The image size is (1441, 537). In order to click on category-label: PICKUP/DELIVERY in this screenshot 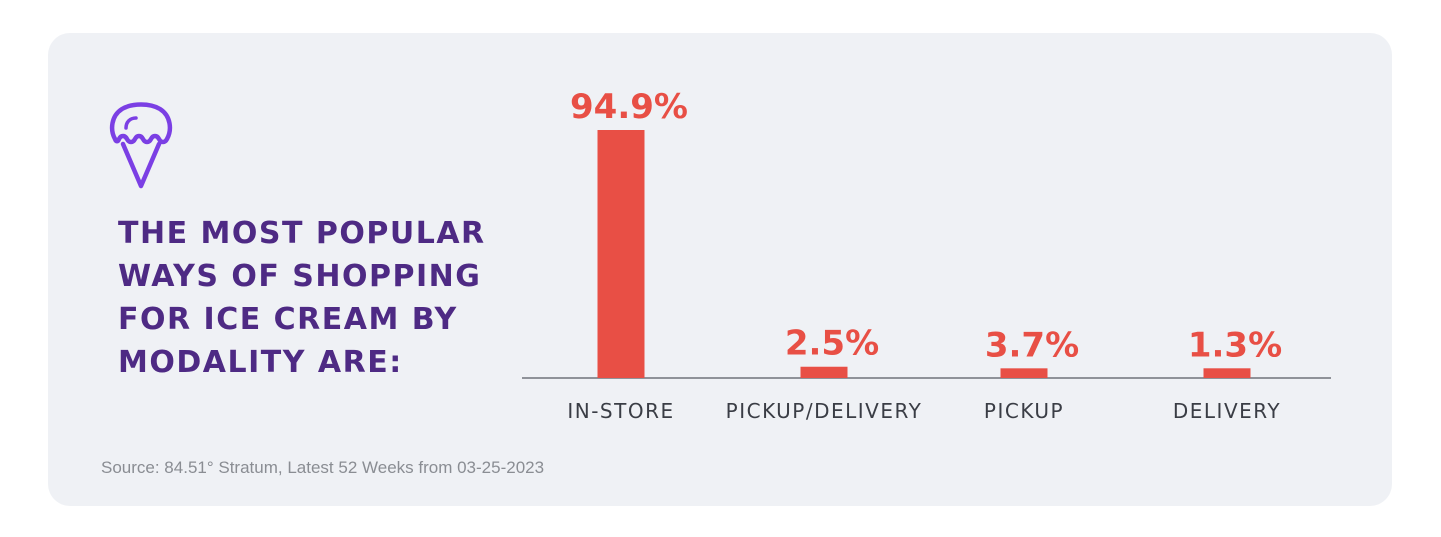, I will do `click(824, 411)`.